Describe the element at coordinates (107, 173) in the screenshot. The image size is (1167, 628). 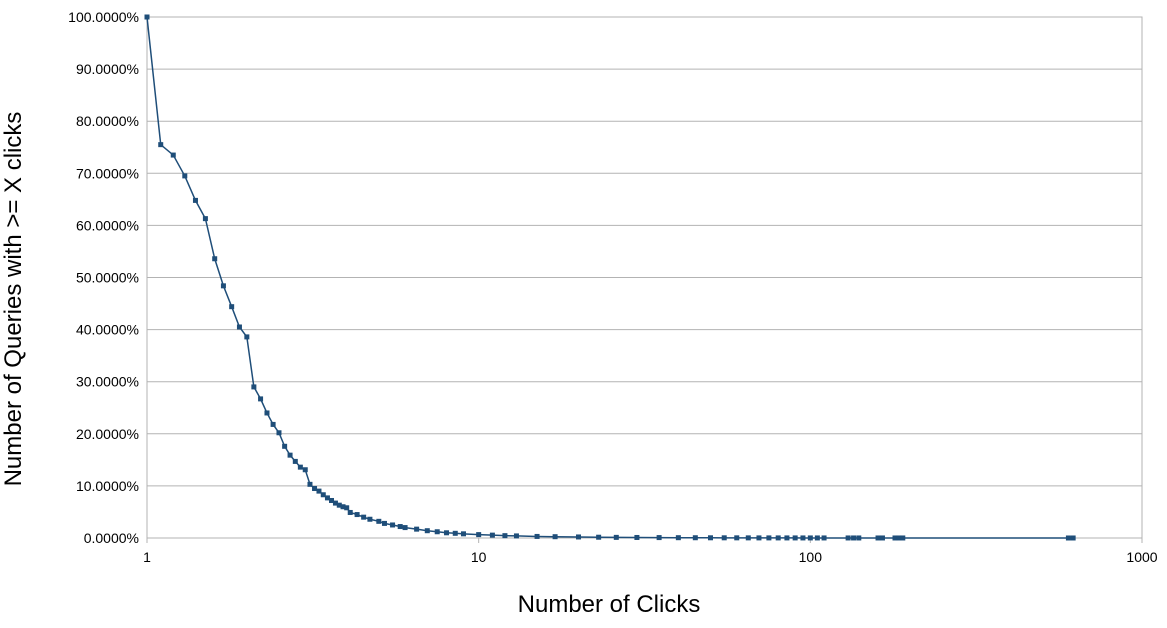
I see `y-tick-label: 70.0000%` at that location.